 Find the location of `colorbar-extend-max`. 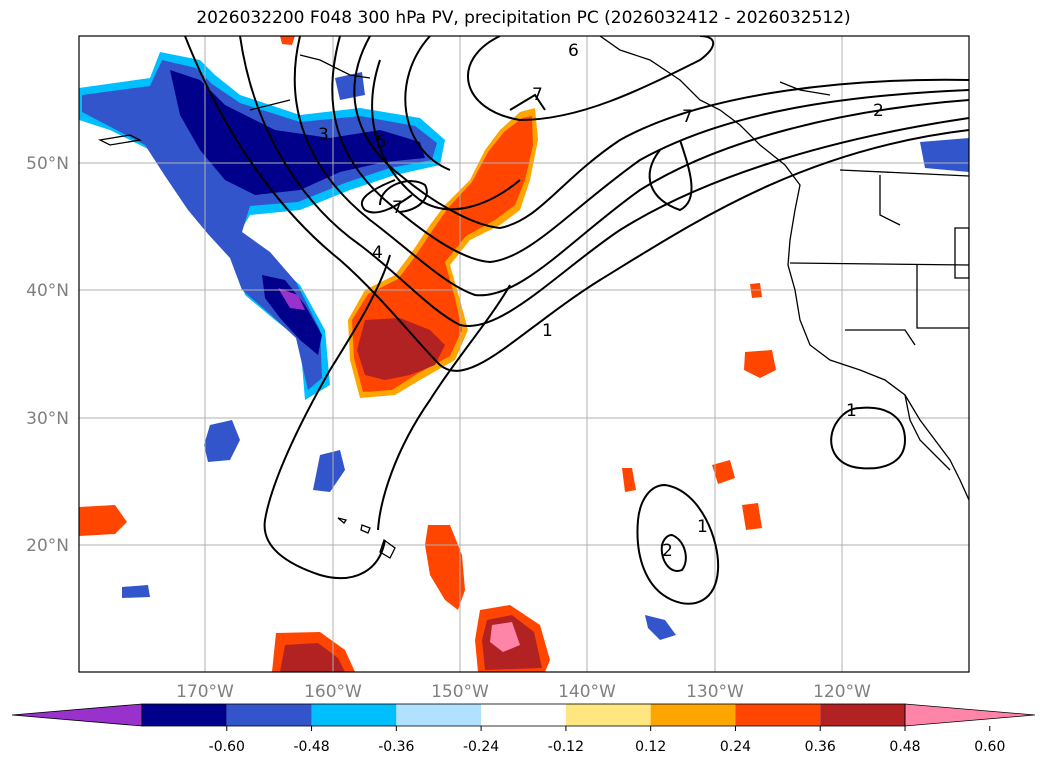

colorbar-extend-max is located at coordinates (970, 715).